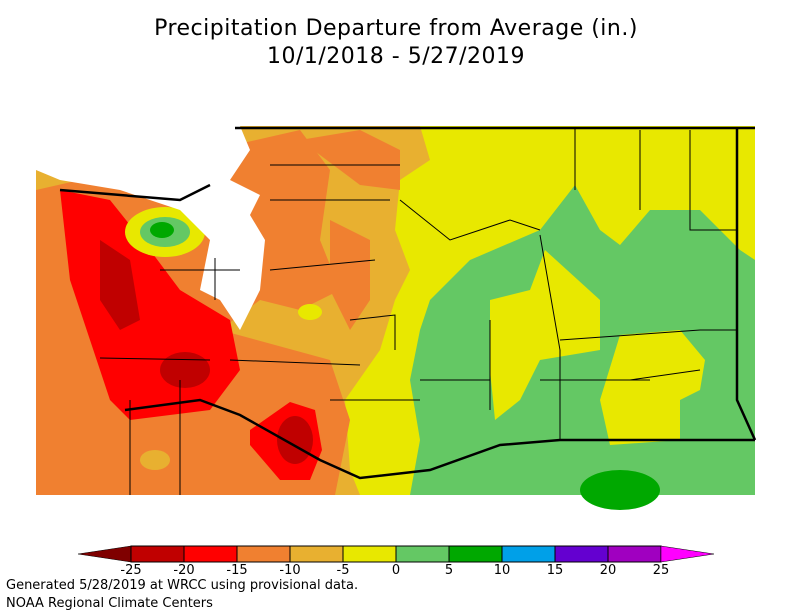  I want to click on legend-tick: -20, so click(184, 570).